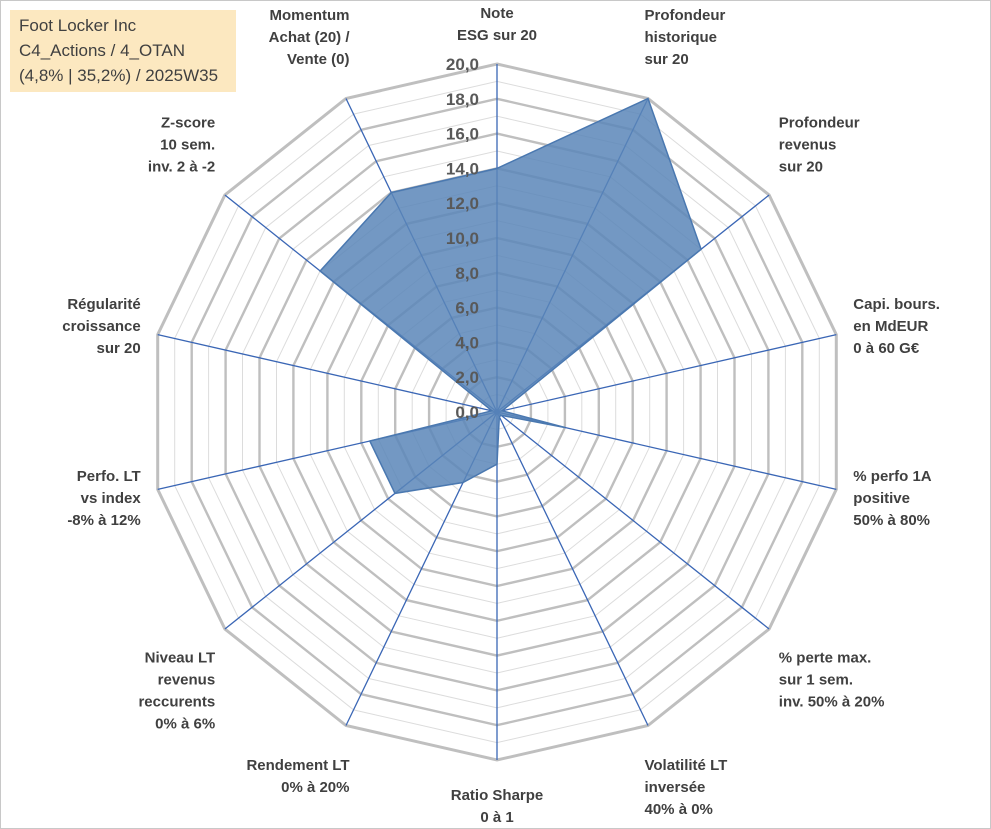  I want to click on axis-label-line: historique, so click(681, 37).